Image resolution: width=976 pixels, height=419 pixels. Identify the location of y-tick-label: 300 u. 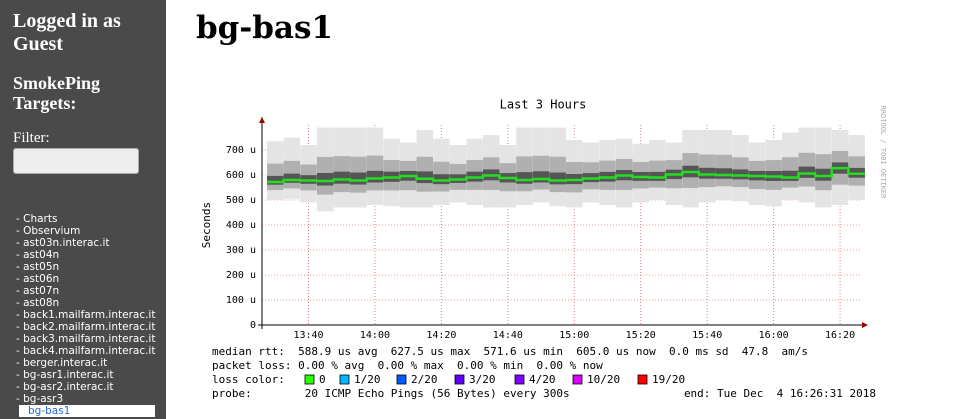
(241, 250).